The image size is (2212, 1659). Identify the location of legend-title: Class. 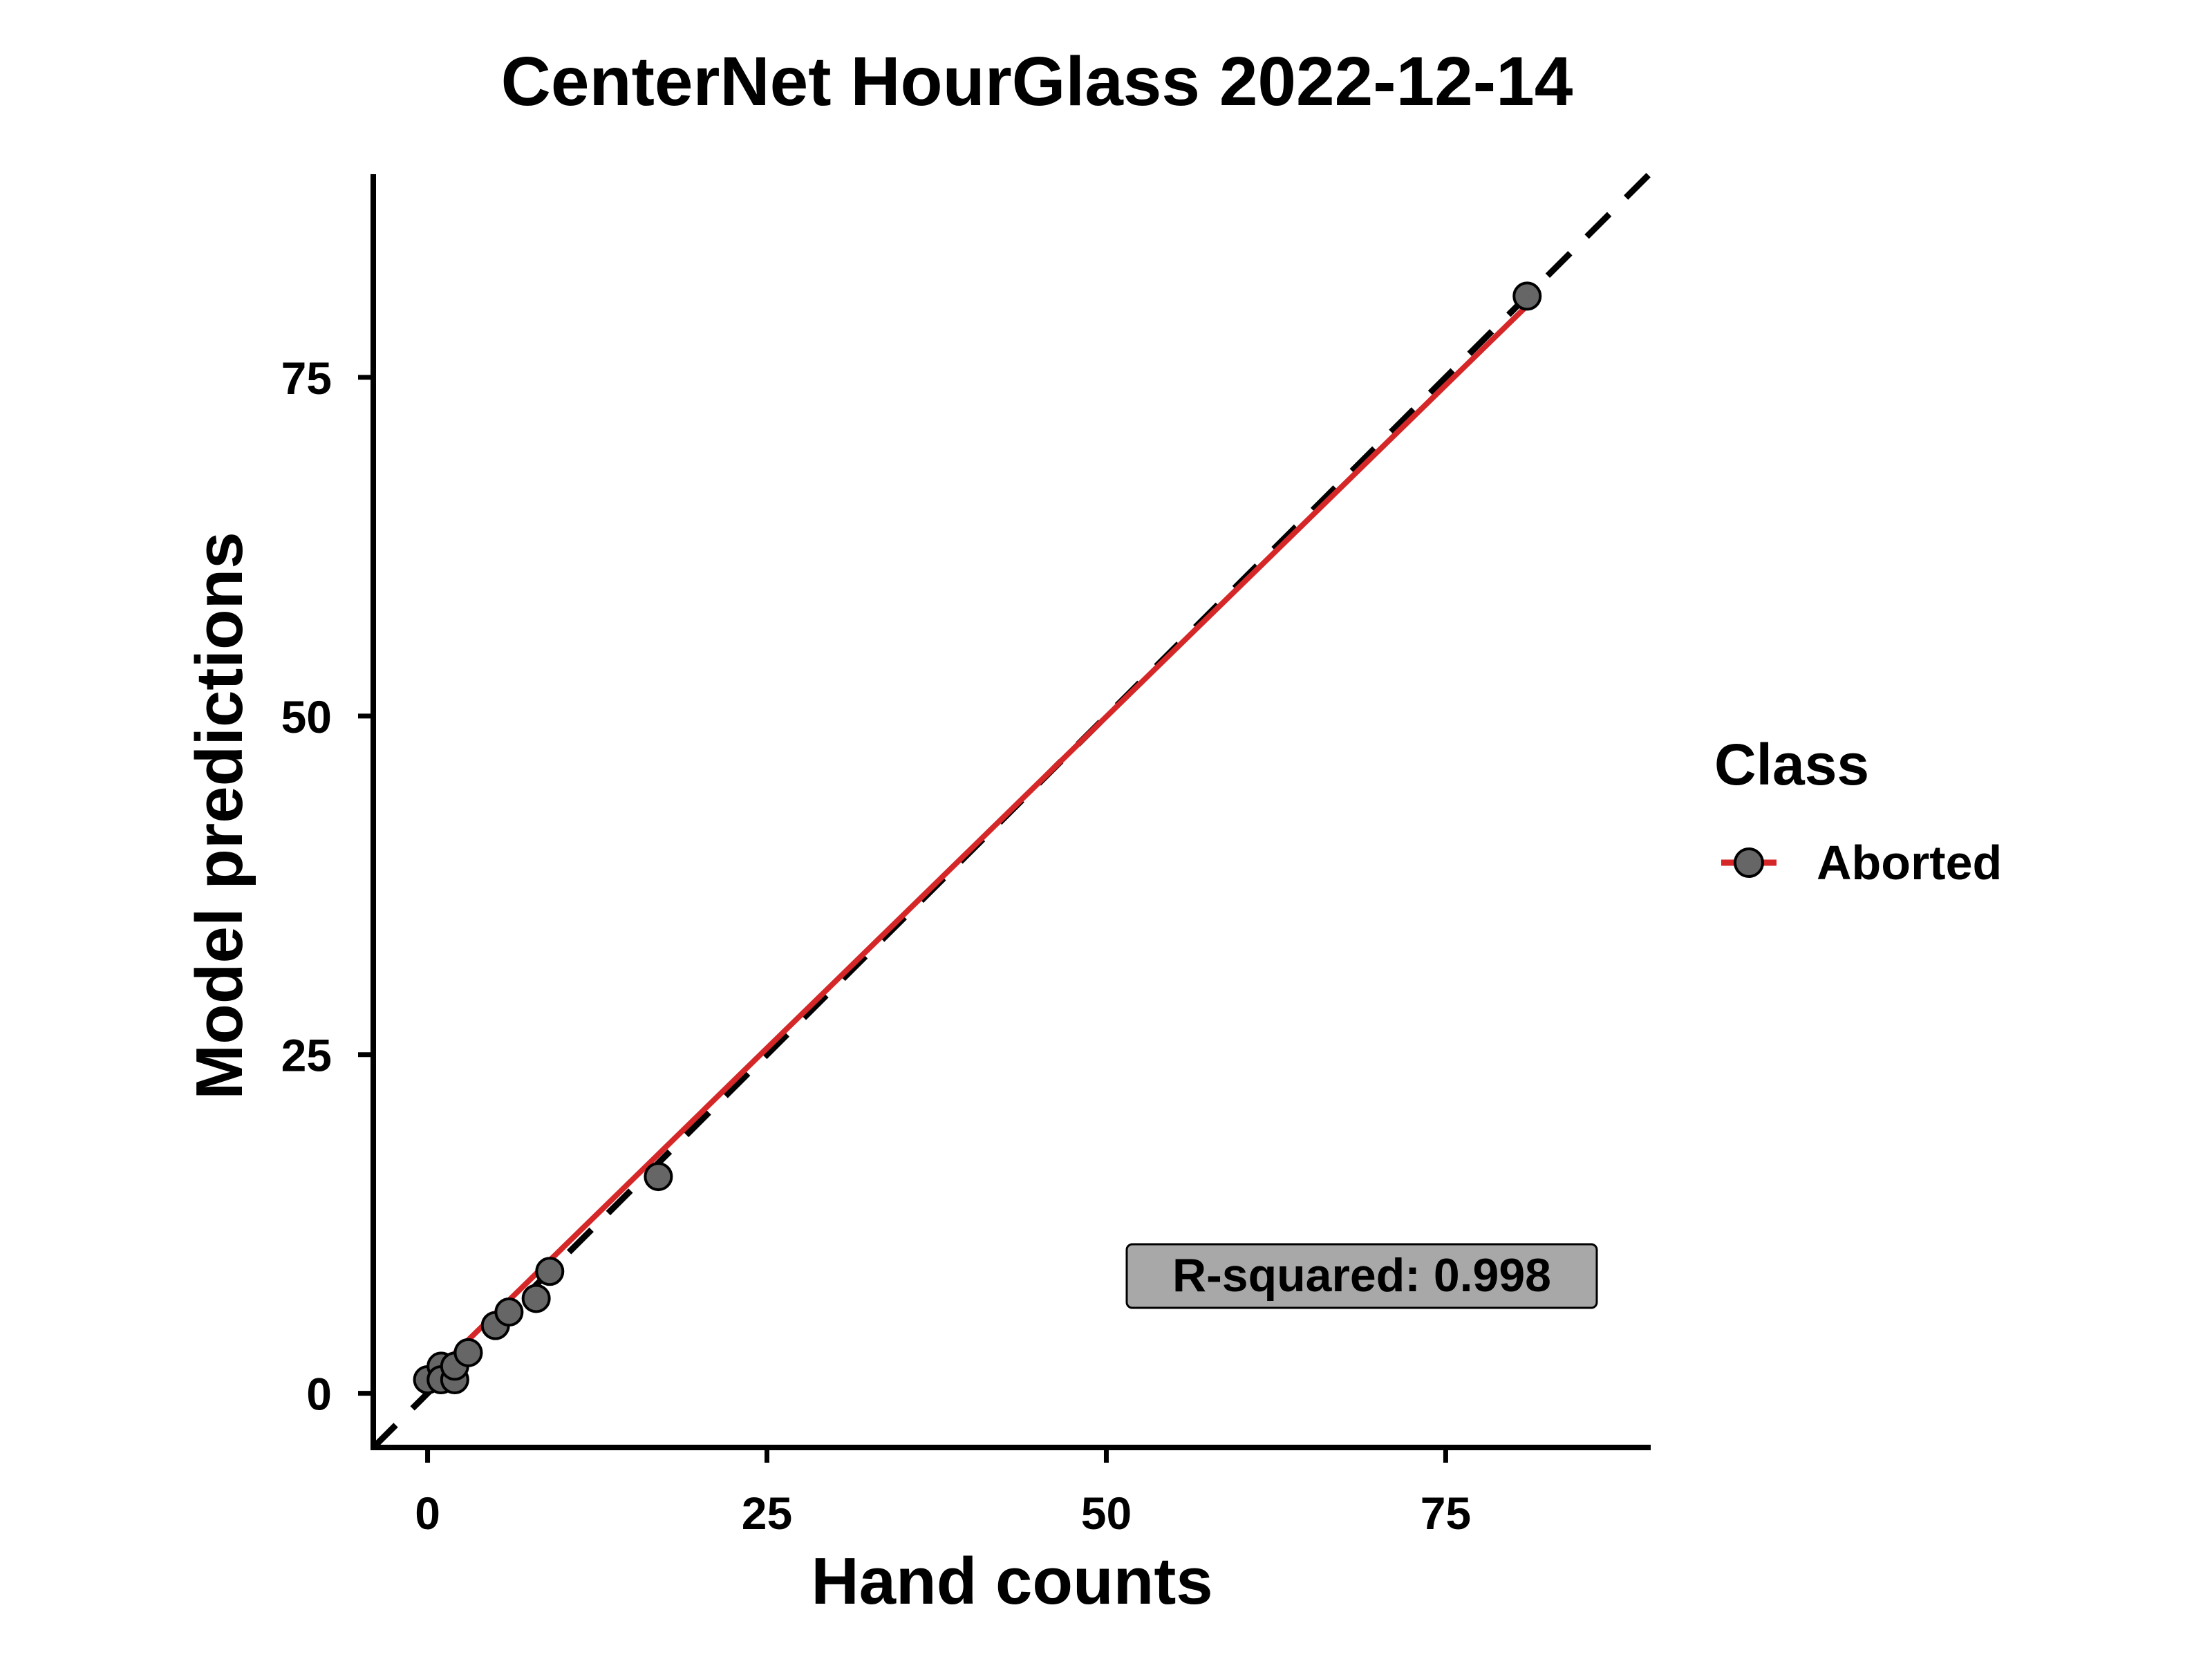
(1792, 765).